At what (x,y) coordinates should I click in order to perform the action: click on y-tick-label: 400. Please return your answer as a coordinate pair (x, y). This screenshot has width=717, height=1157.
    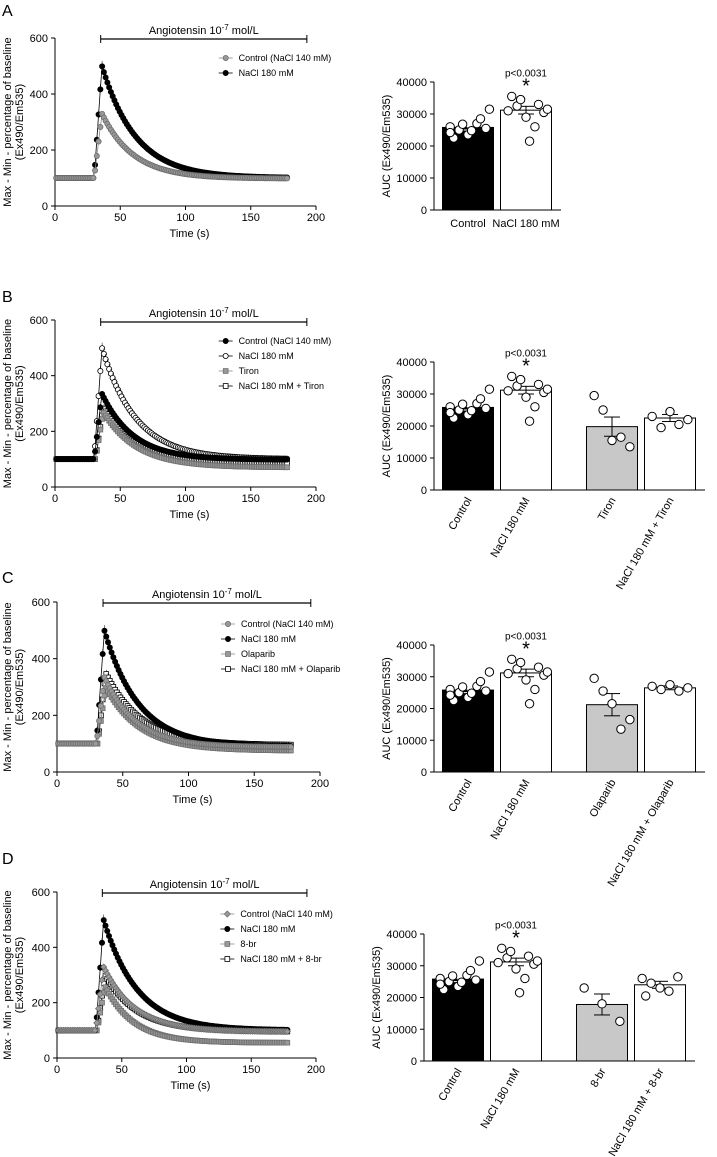
    Looking at the image, I should click on (39, 377).